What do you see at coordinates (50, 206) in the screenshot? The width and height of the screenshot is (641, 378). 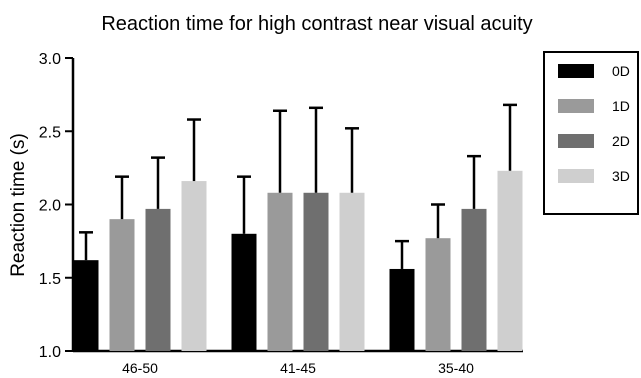 I see `y-tick-label: 2.0` at bounding box center [50, 206].